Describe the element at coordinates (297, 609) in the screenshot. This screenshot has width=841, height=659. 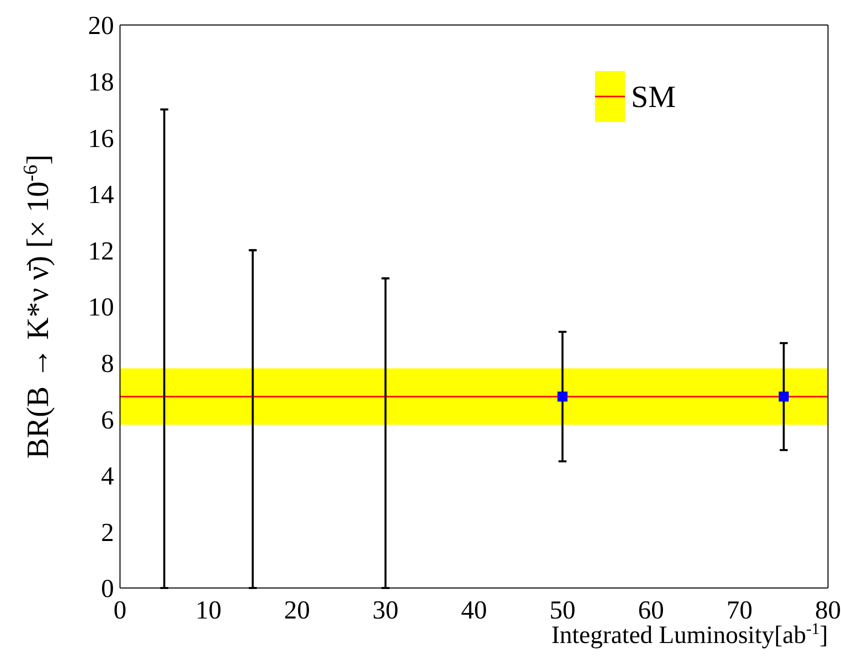
I see `x-tick-label: 20` at that location.